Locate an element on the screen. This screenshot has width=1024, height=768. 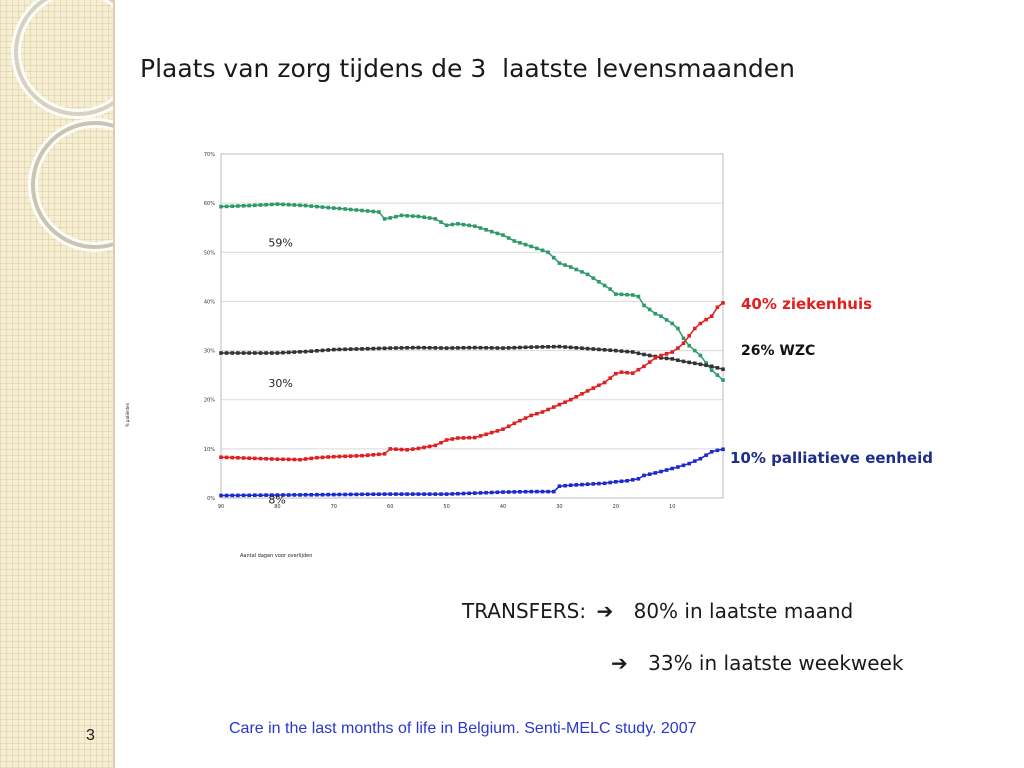
transfers-value-1: 80% in laatste maand is located at coordinates (743, 611).